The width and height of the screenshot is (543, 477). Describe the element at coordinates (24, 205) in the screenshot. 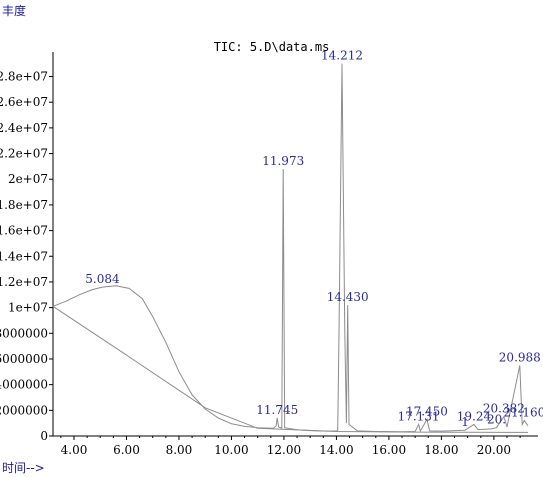

I see `y-tick-label: 1.8e+07` at that location.